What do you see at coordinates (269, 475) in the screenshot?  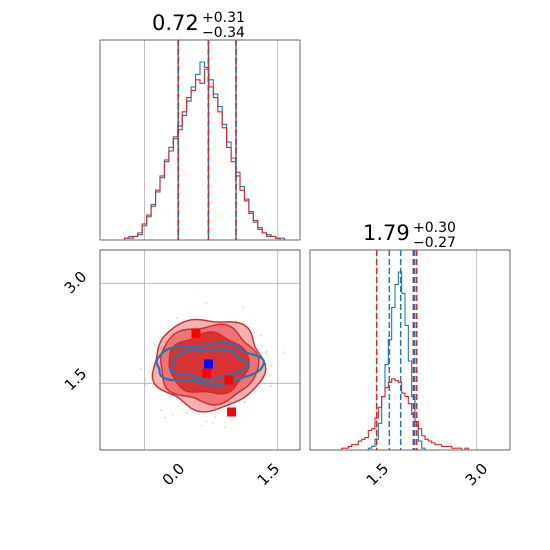 I see `xtick-label-1-5: 1.5` at bounding box center [269, 475].